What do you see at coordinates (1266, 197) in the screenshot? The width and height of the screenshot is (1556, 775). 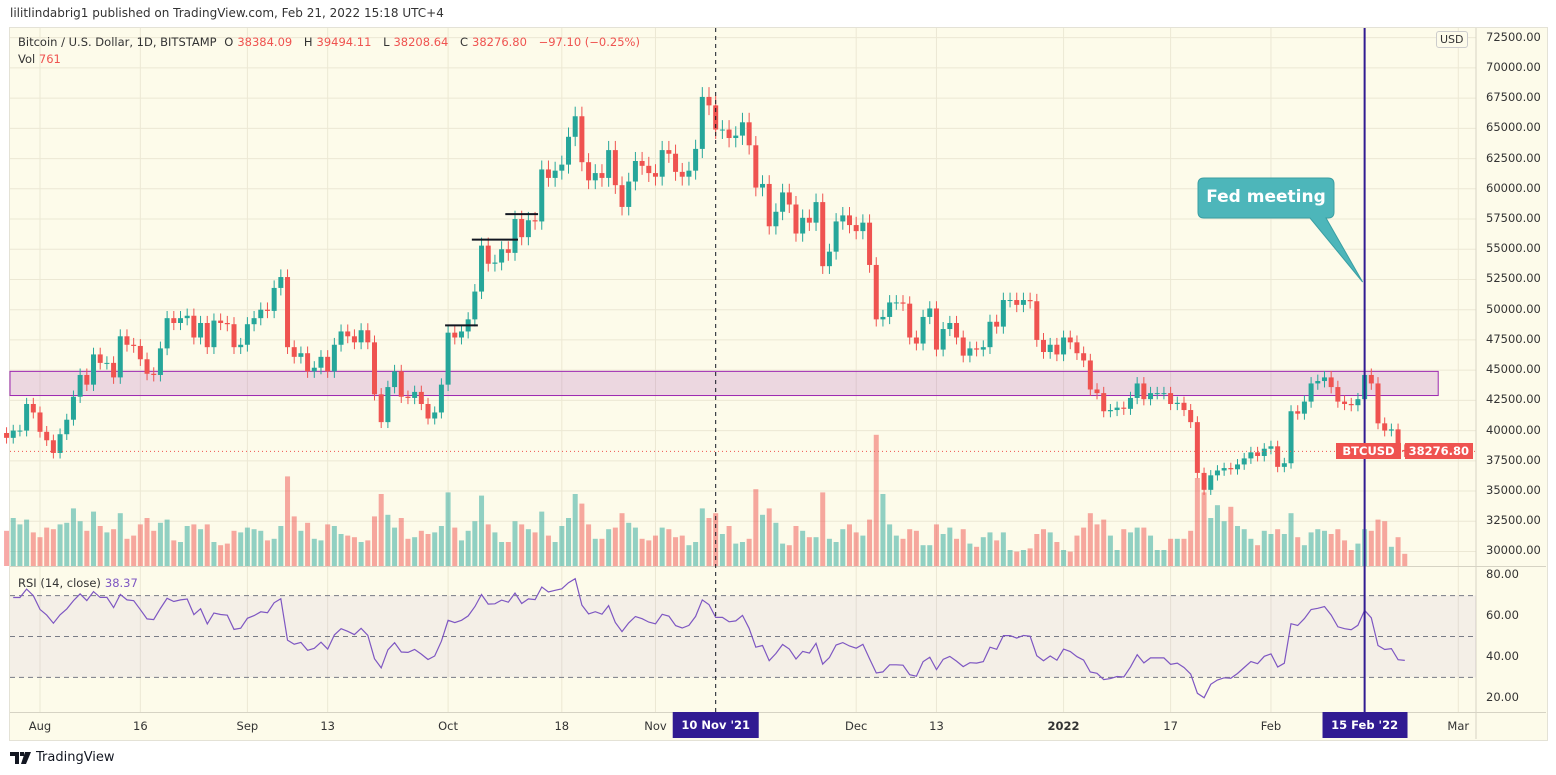 I see `fed-meeting-callout-text: Fed meeting` at bounding box center [1266, 197].